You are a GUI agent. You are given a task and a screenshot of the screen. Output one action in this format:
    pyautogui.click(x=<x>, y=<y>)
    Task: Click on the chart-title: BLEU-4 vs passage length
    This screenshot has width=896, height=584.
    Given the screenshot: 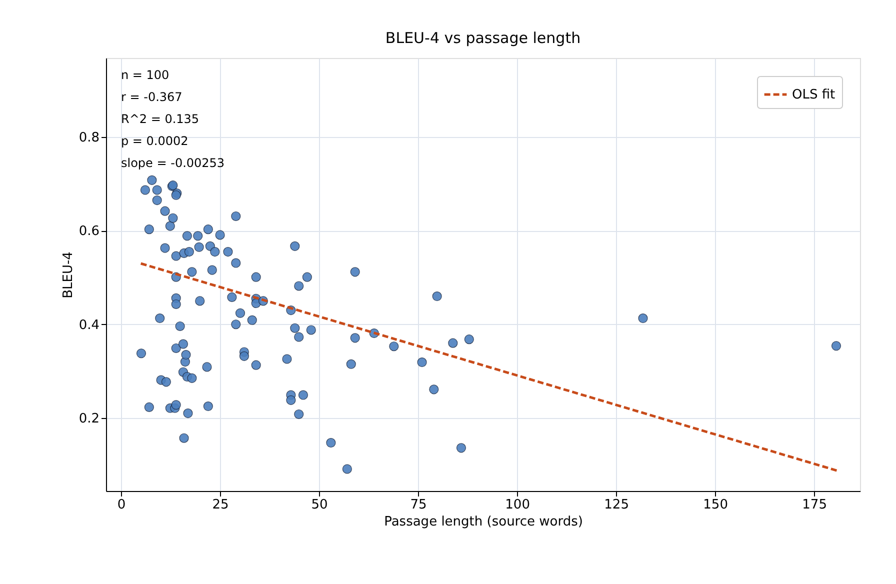 What is the action you would take?
    pyautogui.click(x=483, y=38)
    